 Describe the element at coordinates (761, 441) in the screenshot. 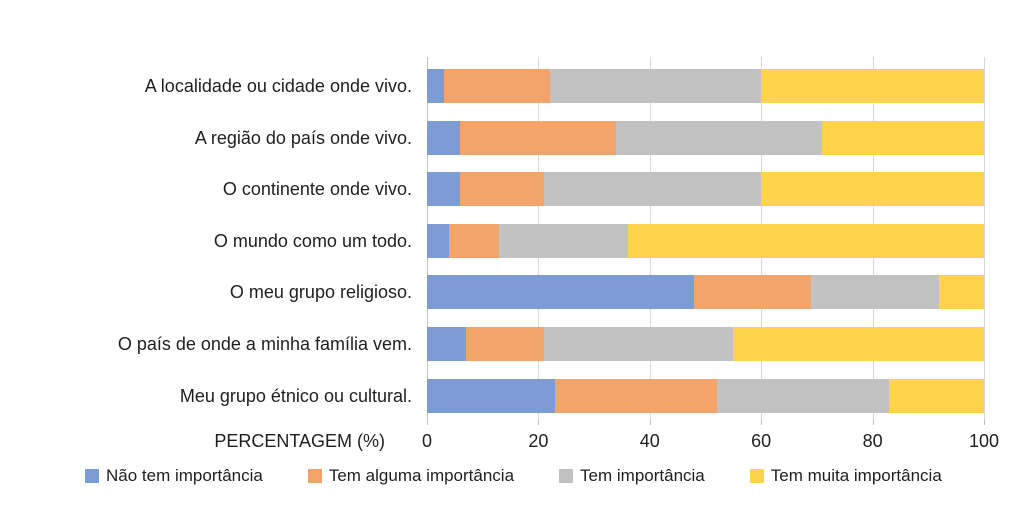

I see `x-tick-label: 60` at that location.